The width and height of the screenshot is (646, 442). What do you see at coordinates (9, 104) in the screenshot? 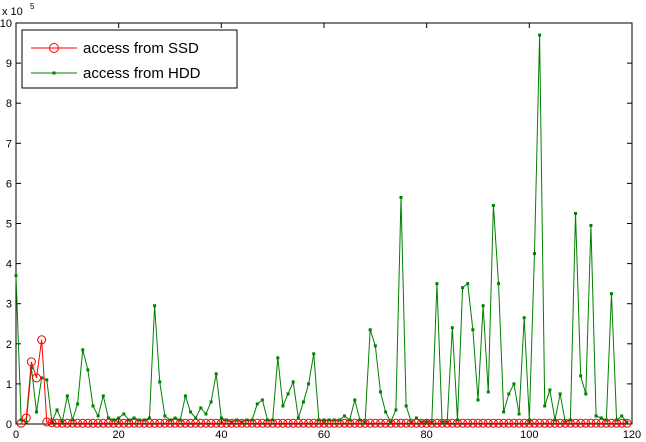
I see `y-tick-label: 8` at bounding box center [9, 104].